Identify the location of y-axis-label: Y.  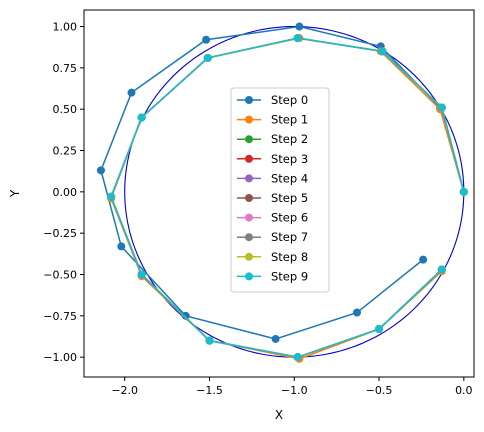
(15, 193).